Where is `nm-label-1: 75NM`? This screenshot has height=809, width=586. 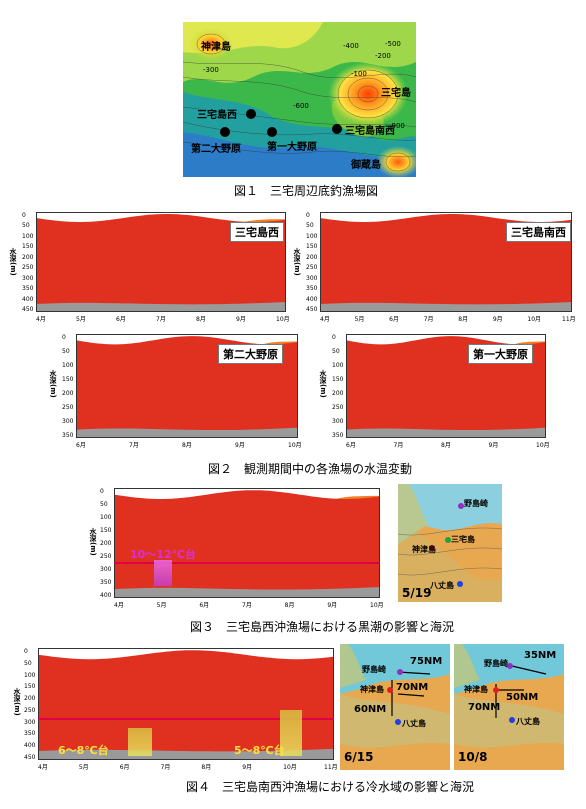 nm-label-1: 75NM is located at coordinates (426, 661).